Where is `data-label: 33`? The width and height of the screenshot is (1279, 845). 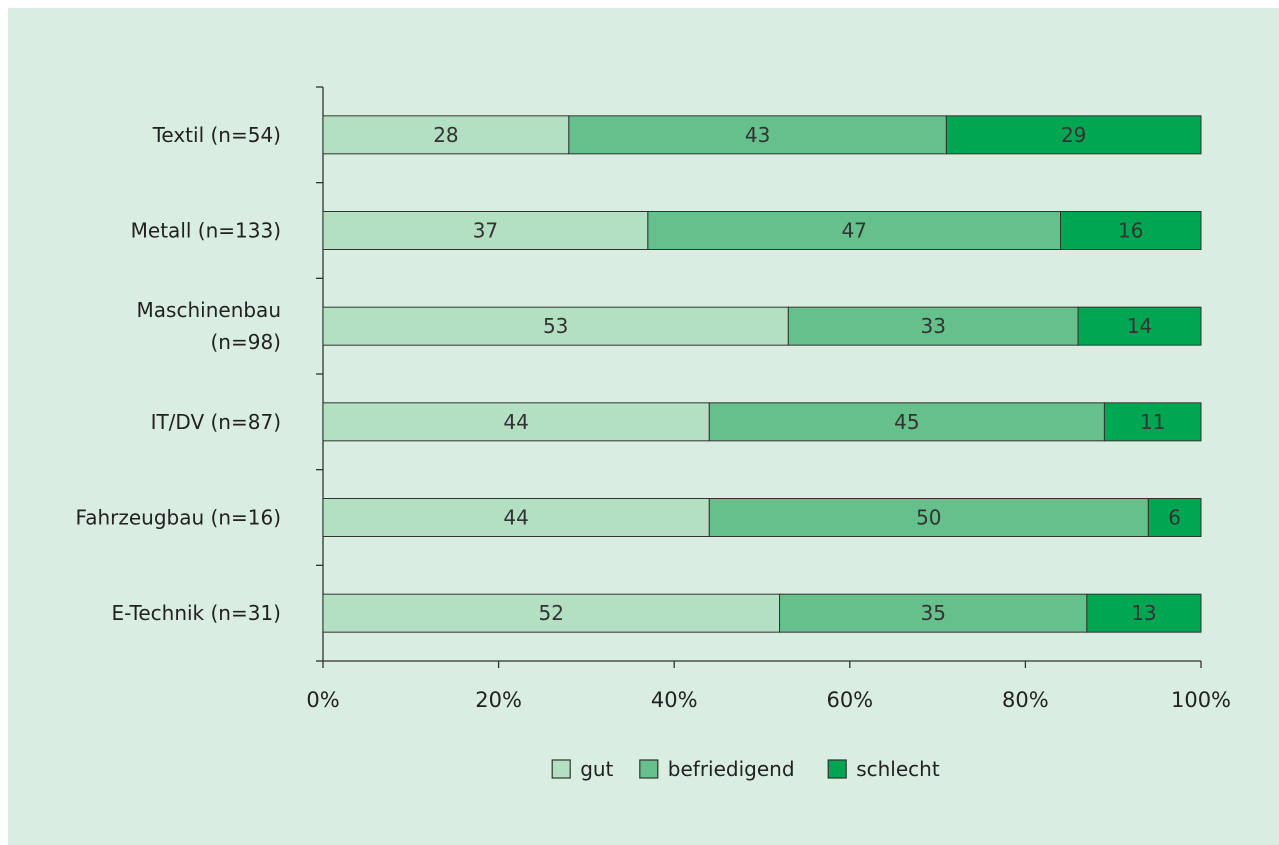 data-label: 33 is located at coordinates (932, 326).